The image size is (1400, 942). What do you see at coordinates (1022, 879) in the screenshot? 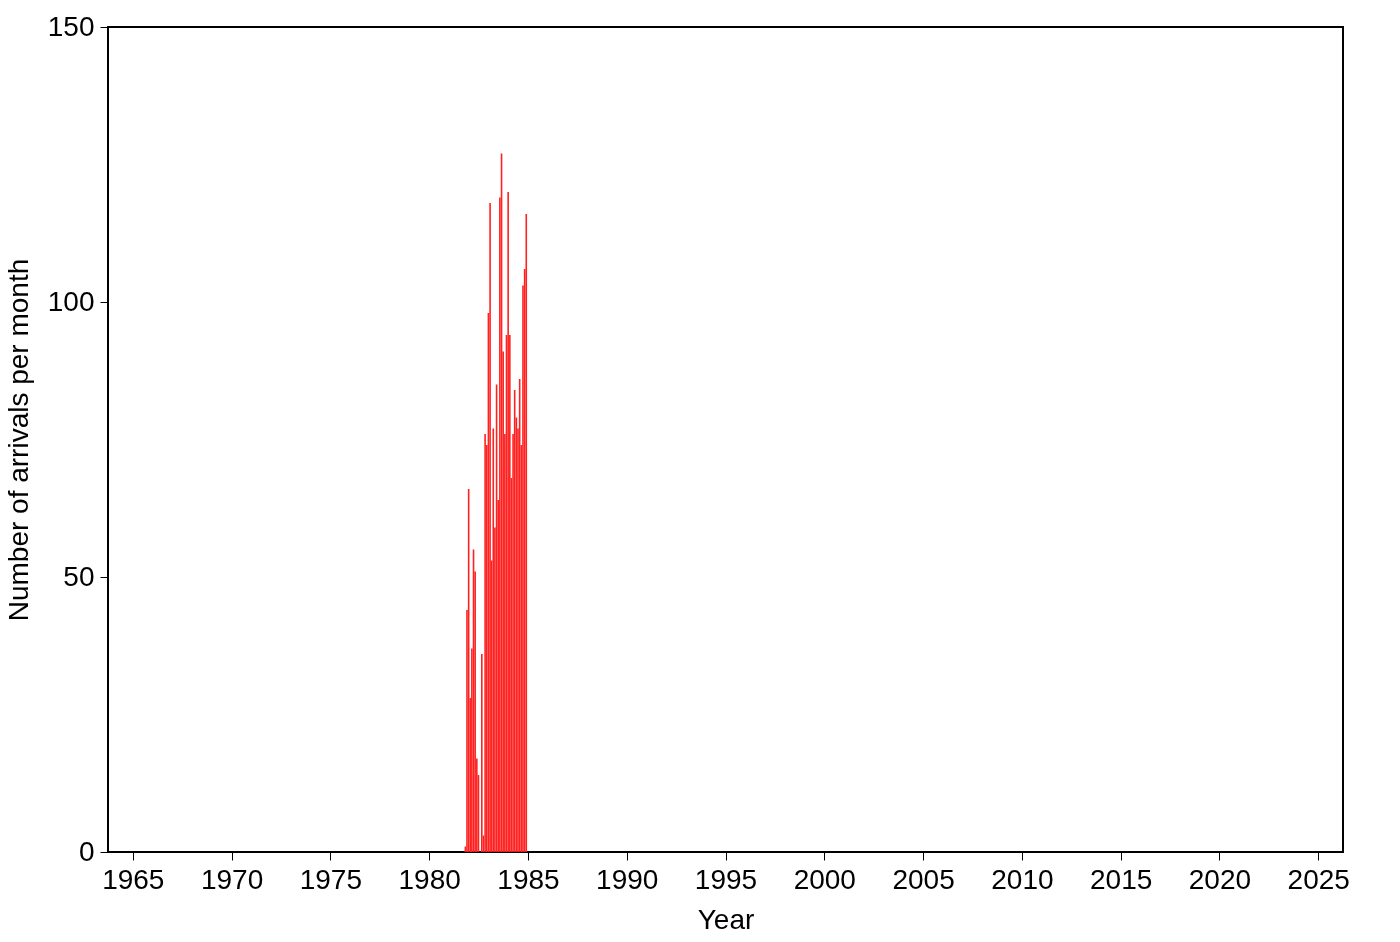
I see `x-tick-label: 2010` at bounding box center [1022, 879].